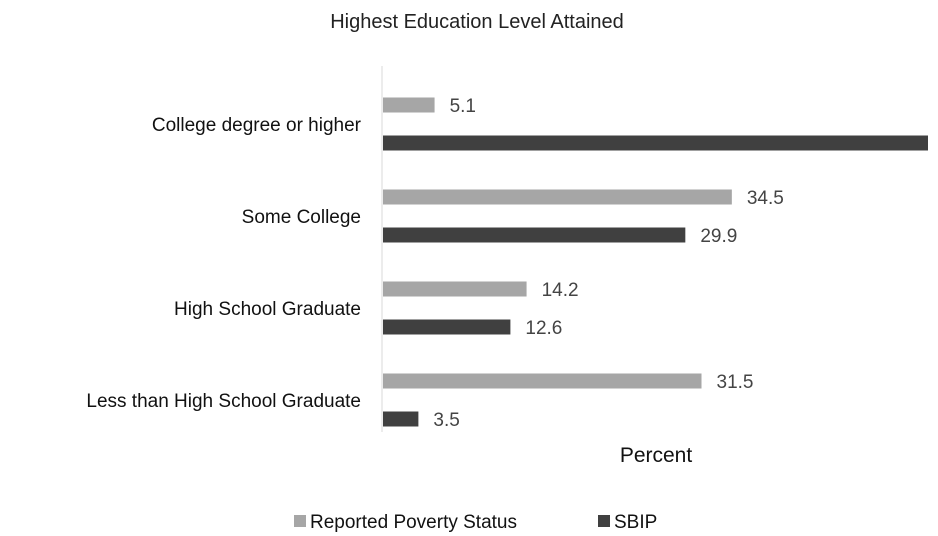 The image size is (938, 536). What do you see at coordinates (413, 522) in the screenshot?
I see `legend-label: Reported Poverty Status` at bounding box center [413, 522].